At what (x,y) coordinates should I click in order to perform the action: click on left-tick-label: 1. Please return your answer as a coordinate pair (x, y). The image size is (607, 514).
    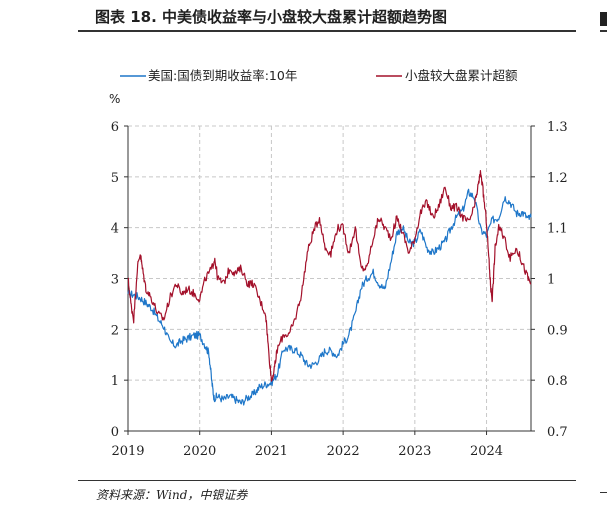
    Looking at the image, I should click on (115, 381).